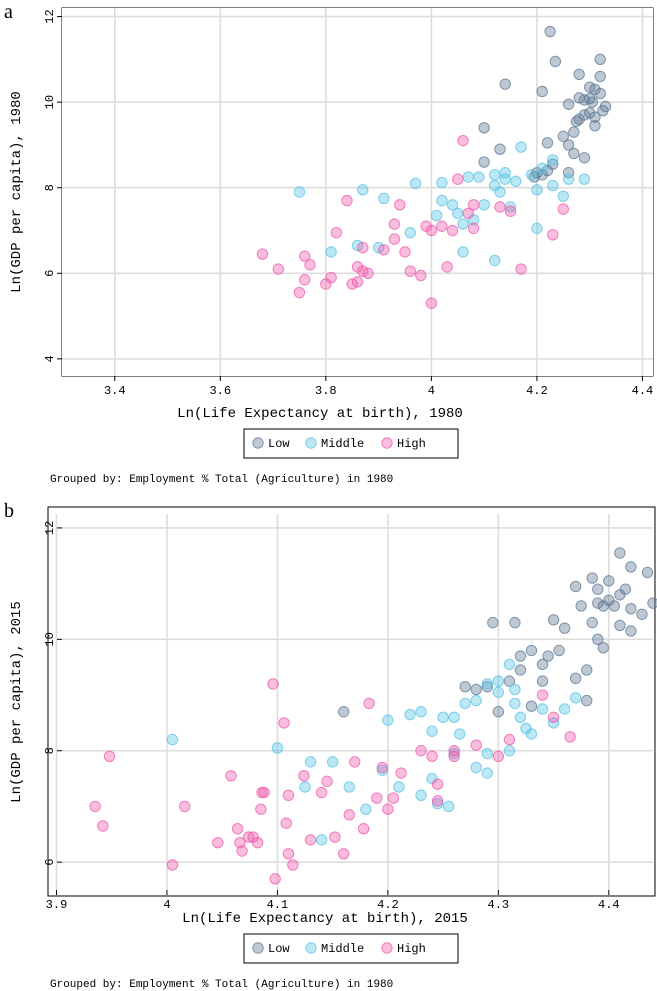 Image resolution: width=657 pixels, height=991 pixels. What do you see at coordinates (52, 185) in the screenshot?
I see `panel-a-y-ticks: 4 6 8 10 12` at bounding box center [52, 185].